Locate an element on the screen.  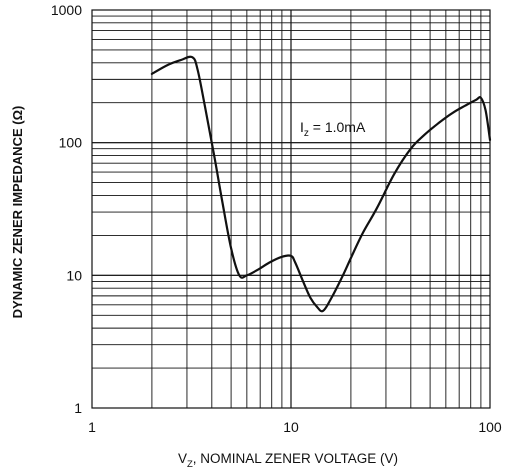
x-axis-title: VZ, NOMINAL ZENER VOLTAGE (V) is located at coordinates (288, 460).